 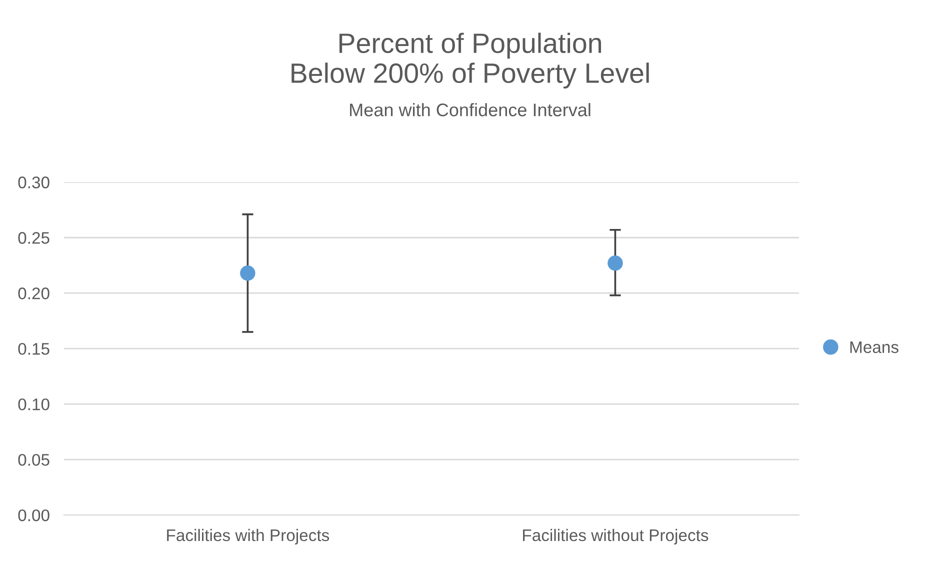 What do you see at coordinates (34, 460) in the screenshot?
I see `y-tick-label: 0.05` at bounding box center [34, 460].